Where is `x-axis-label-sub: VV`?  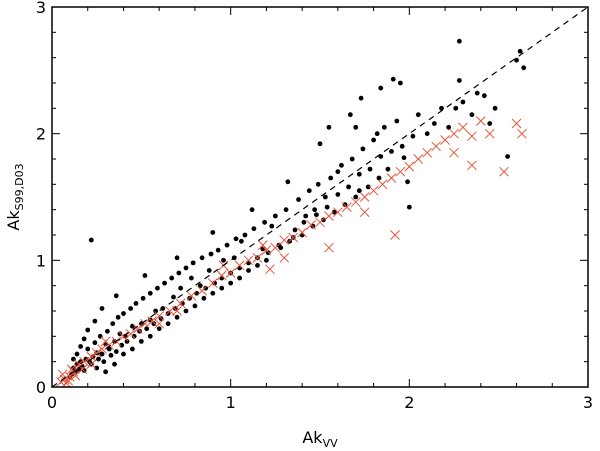
x-axis-label-sub: VV is located at coordinates (331, 443).